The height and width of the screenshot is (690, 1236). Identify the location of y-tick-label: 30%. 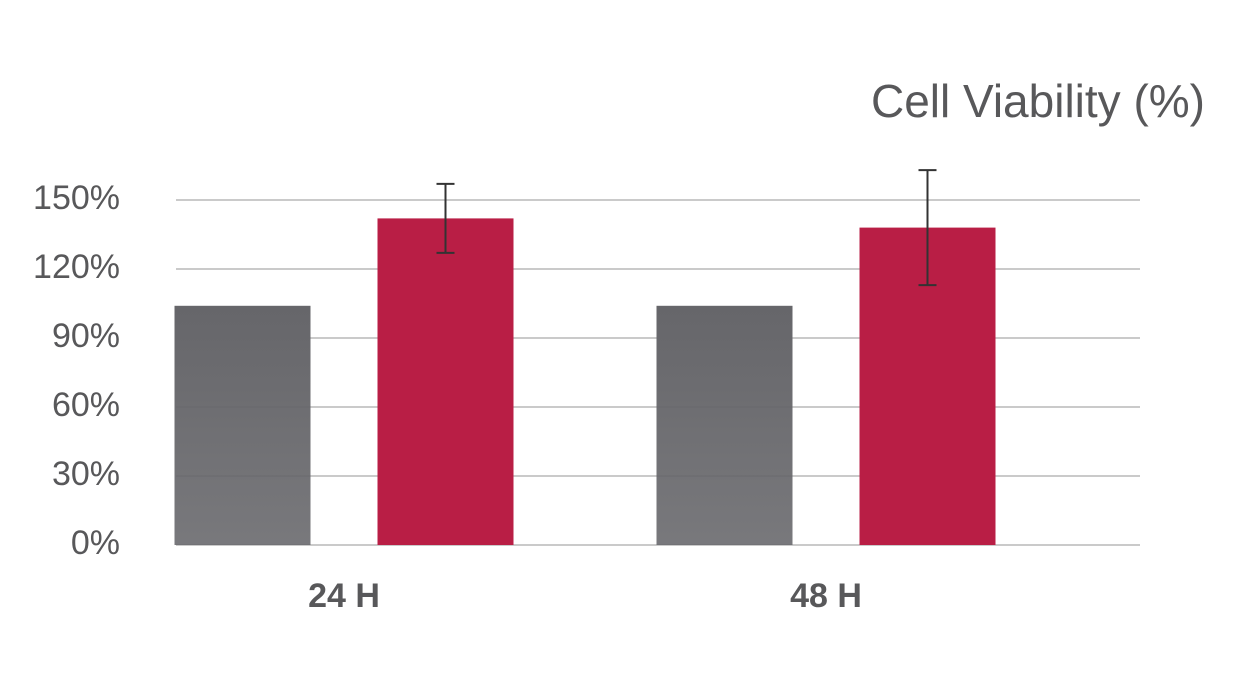
(86, 474).